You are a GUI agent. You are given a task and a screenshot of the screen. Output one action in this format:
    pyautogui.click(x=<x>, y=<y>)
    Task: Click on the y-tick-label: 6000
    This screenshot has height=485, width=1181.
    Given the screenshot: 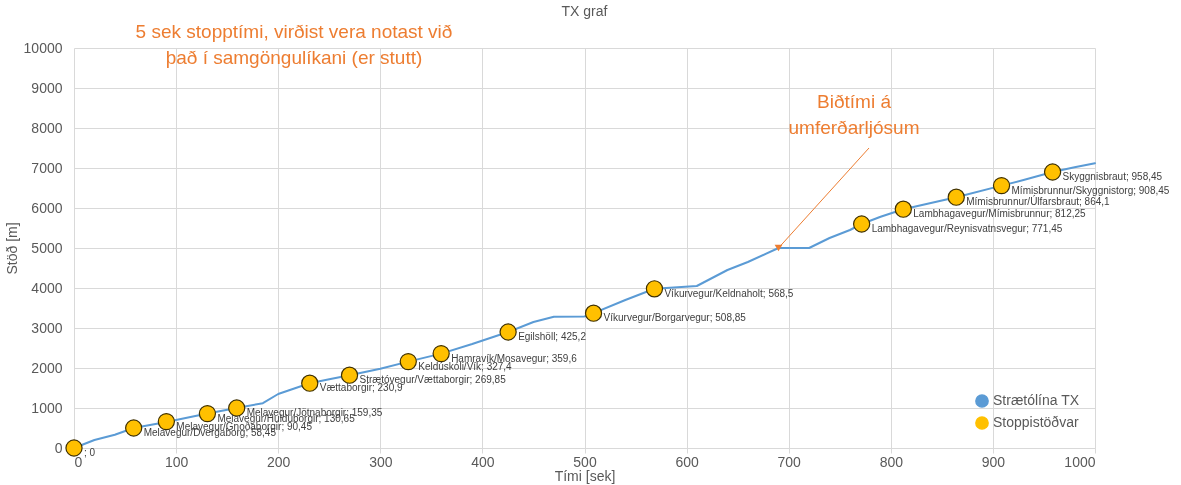 What is the action you would take?
    pyautogui.click(x=47, y=207)
    